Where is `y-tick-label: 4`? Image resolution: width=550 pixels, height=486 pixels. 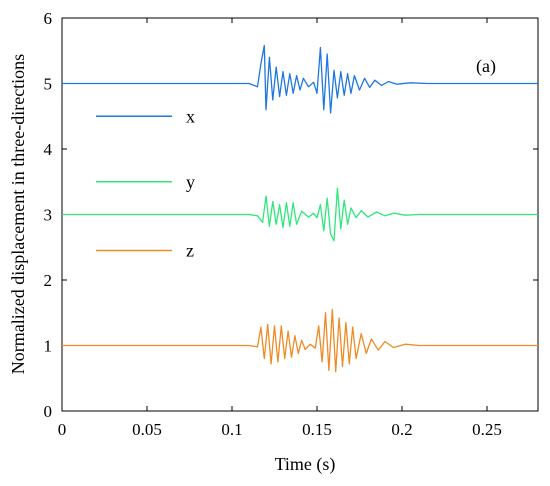 y-tick-label: 4 is located at coordinates (48, 149).